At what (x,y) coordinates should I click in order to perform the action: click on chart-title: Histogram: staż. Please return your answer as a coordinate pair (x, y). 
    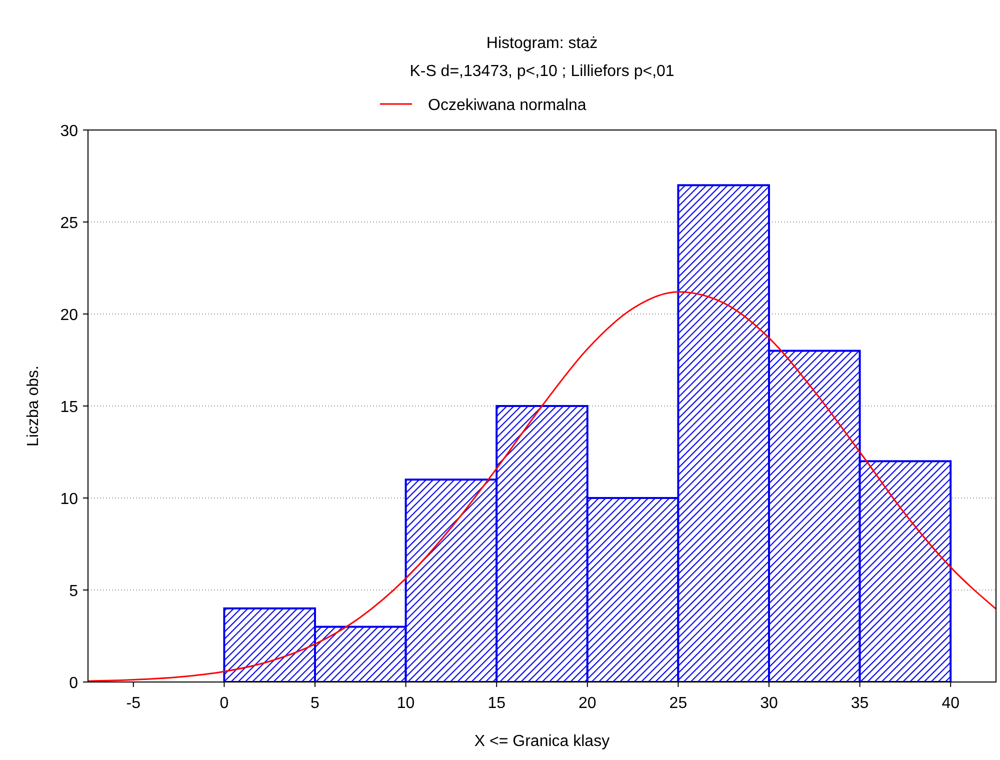
    Looking at the image, I should click on (542, 43).